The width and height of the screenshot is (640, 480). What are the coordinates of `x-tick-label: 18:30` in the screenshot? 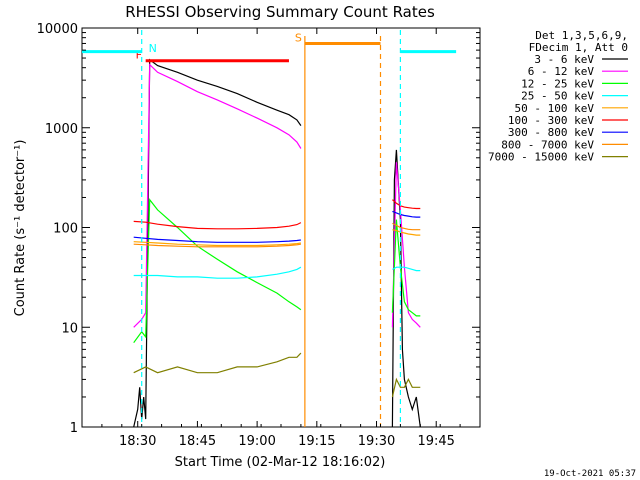 It's located at (137, 441).